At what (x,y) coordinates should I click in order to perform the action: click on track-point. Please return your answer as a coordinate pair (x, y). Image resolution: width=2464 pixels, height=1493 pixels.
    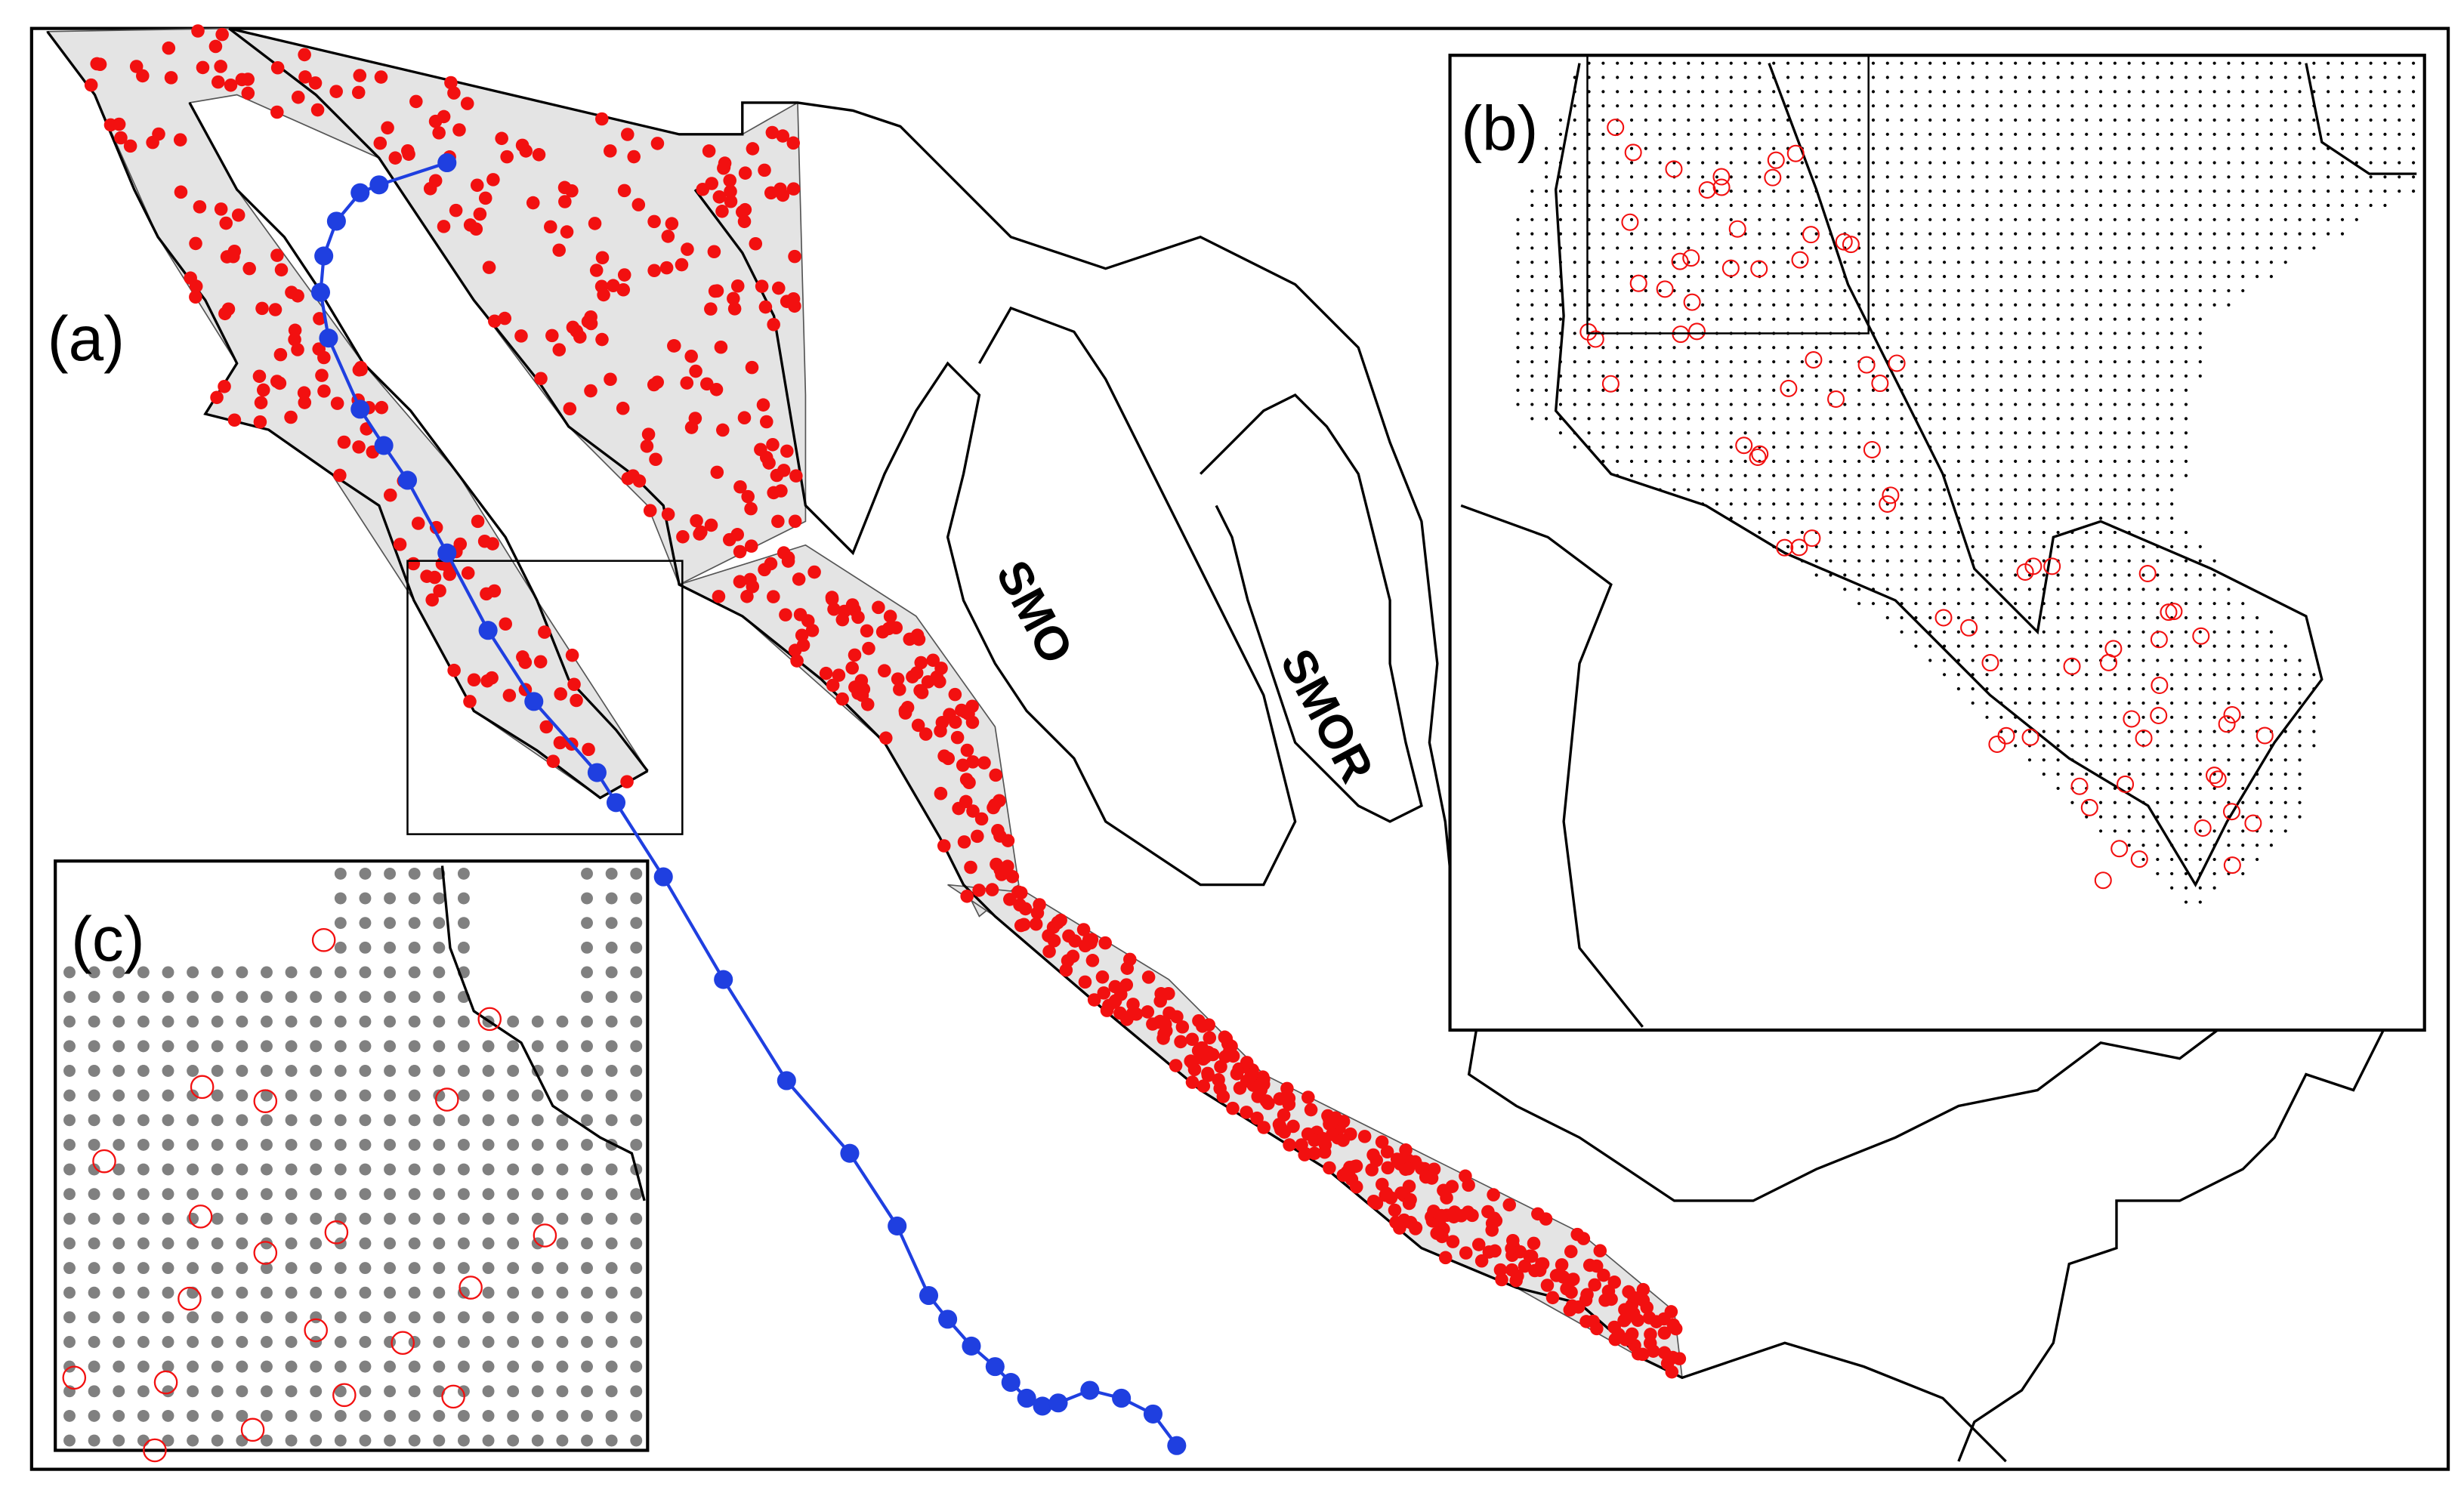
    Looking at the image, I should click on (1090, 1390).